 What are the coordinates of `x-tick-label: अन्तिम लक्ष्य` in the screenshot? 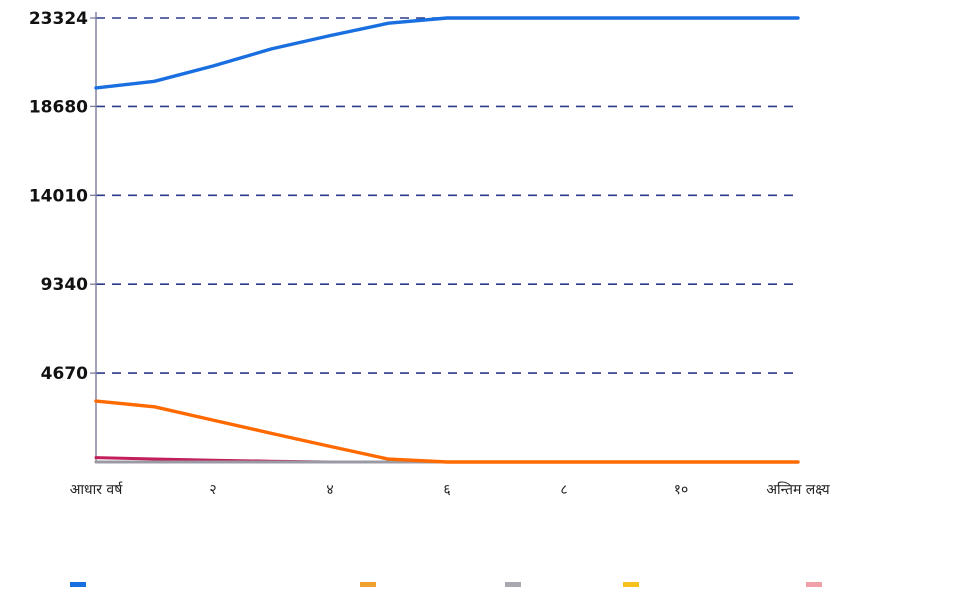 It's located at (798, 489).